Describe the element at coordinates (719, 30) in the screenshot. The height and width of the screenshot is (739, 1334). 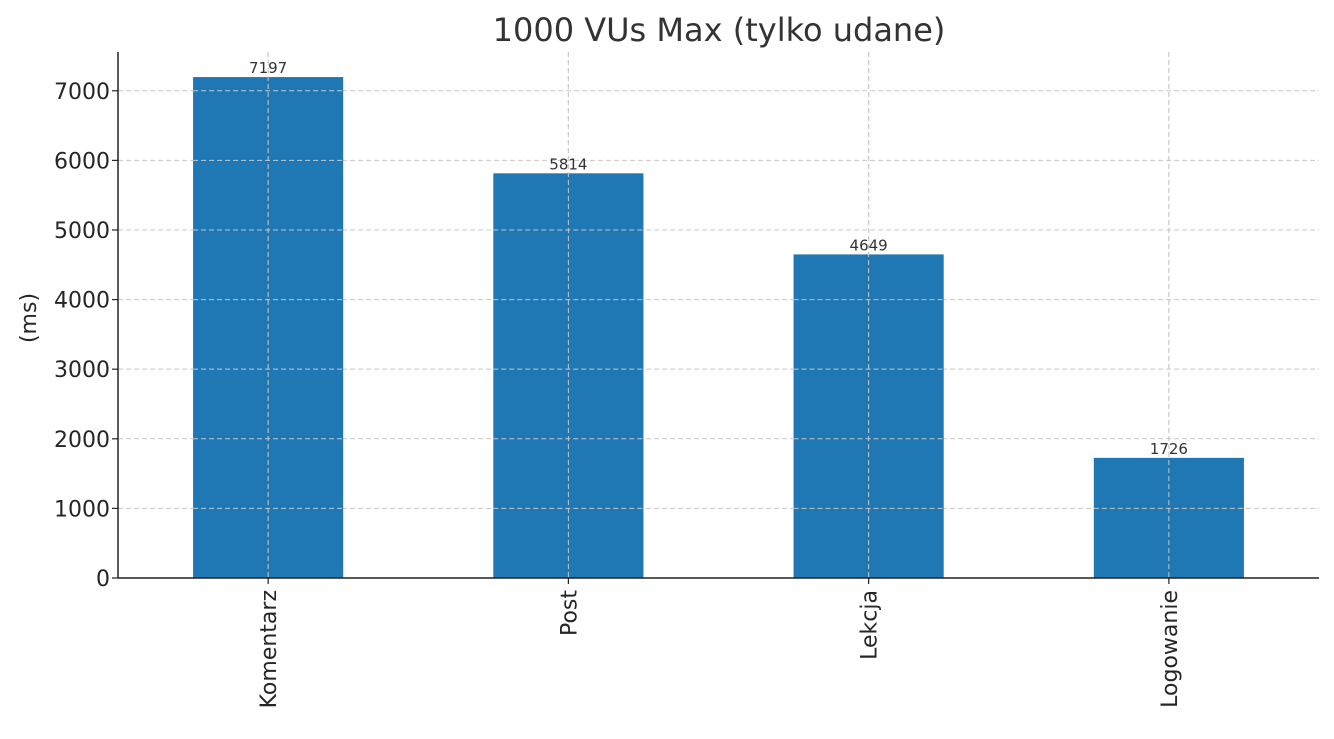
I see `chart-title: 1000 VUs Max (tylko udane)` at that location.